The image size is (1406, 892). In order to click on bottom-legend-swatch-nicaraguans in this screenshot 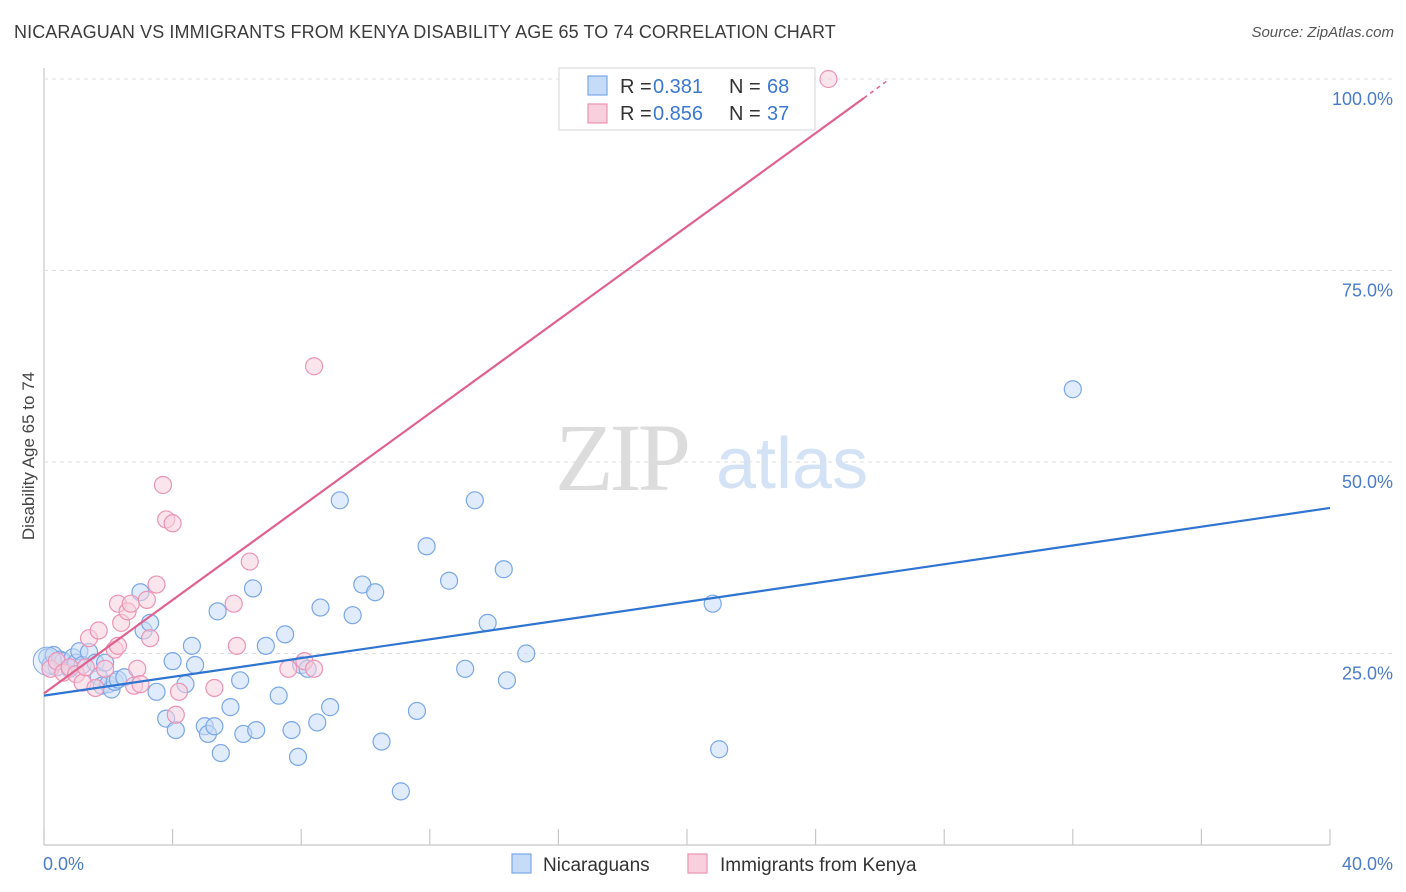, I will do `click(521, 863)`.